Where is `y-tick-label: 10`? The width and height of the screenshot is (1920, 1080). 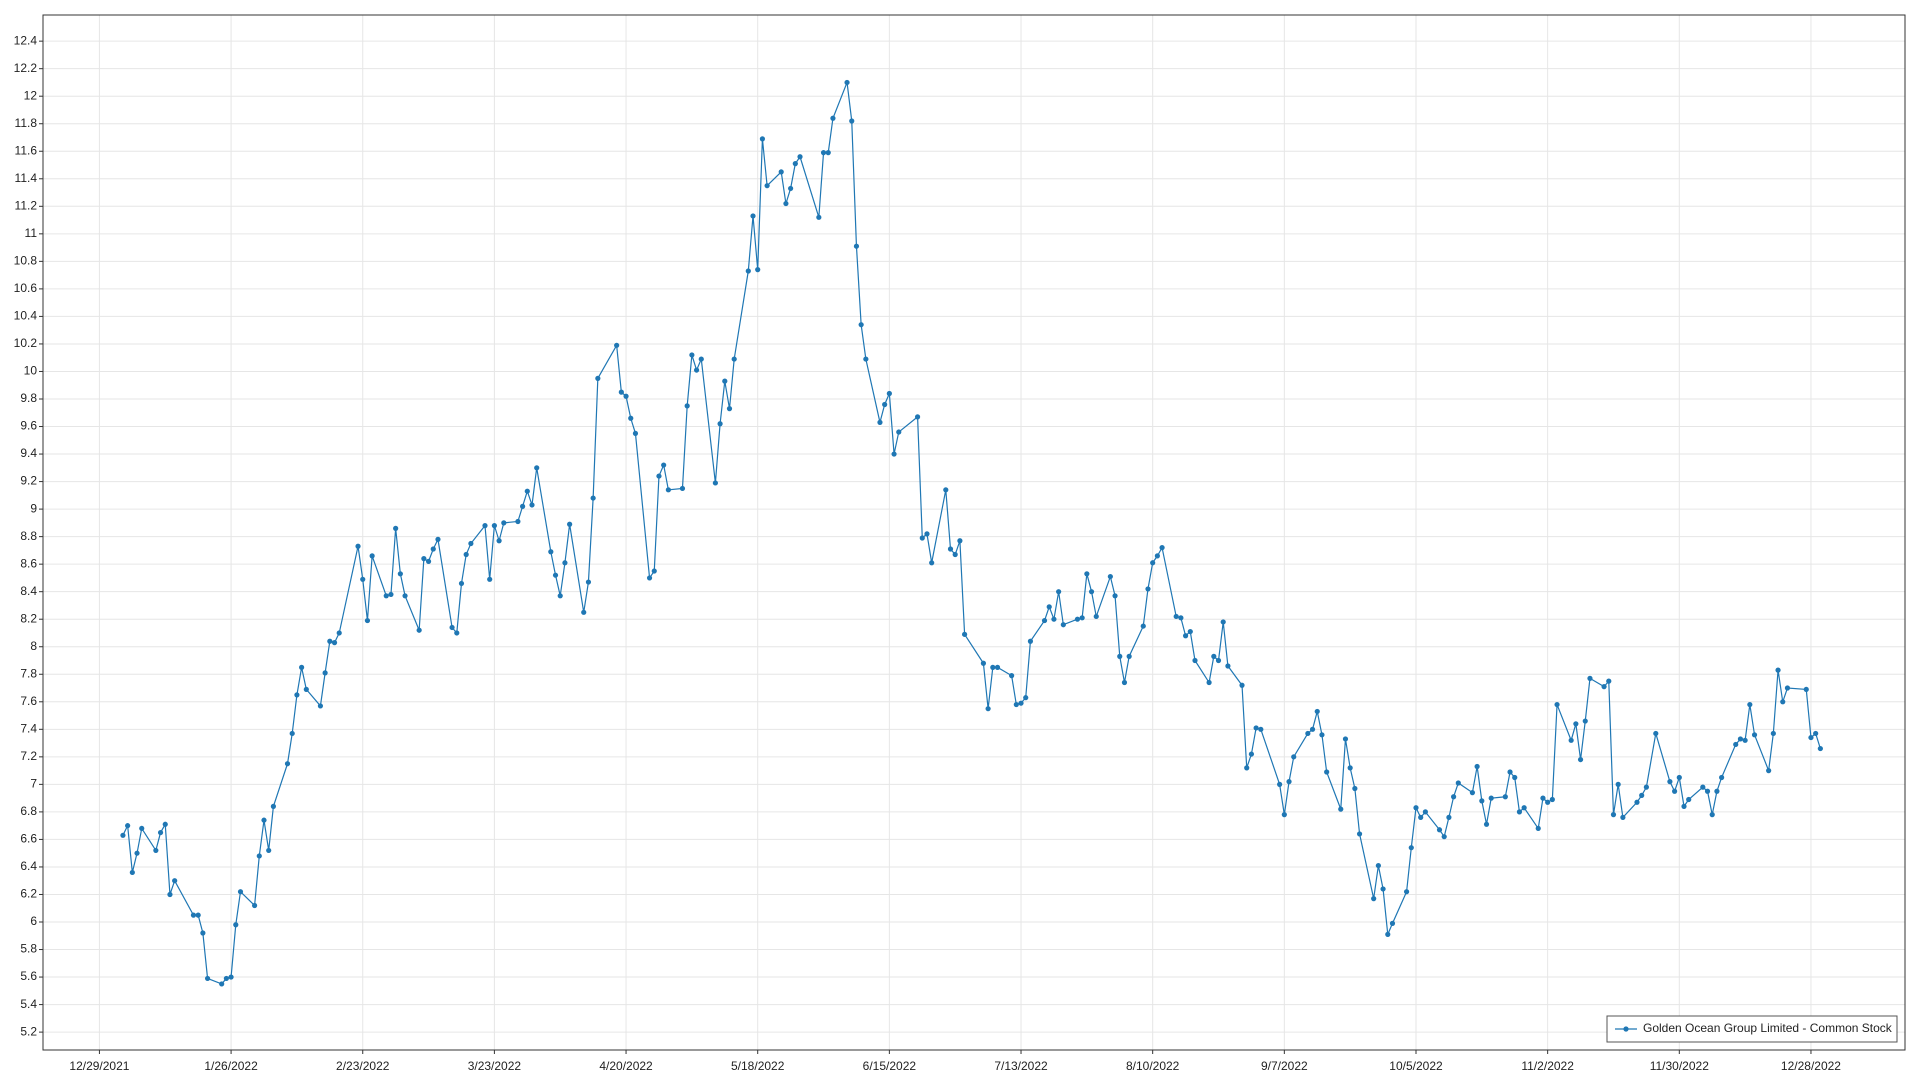 y-tick-label: 10 is located at coordinates (31, 371).